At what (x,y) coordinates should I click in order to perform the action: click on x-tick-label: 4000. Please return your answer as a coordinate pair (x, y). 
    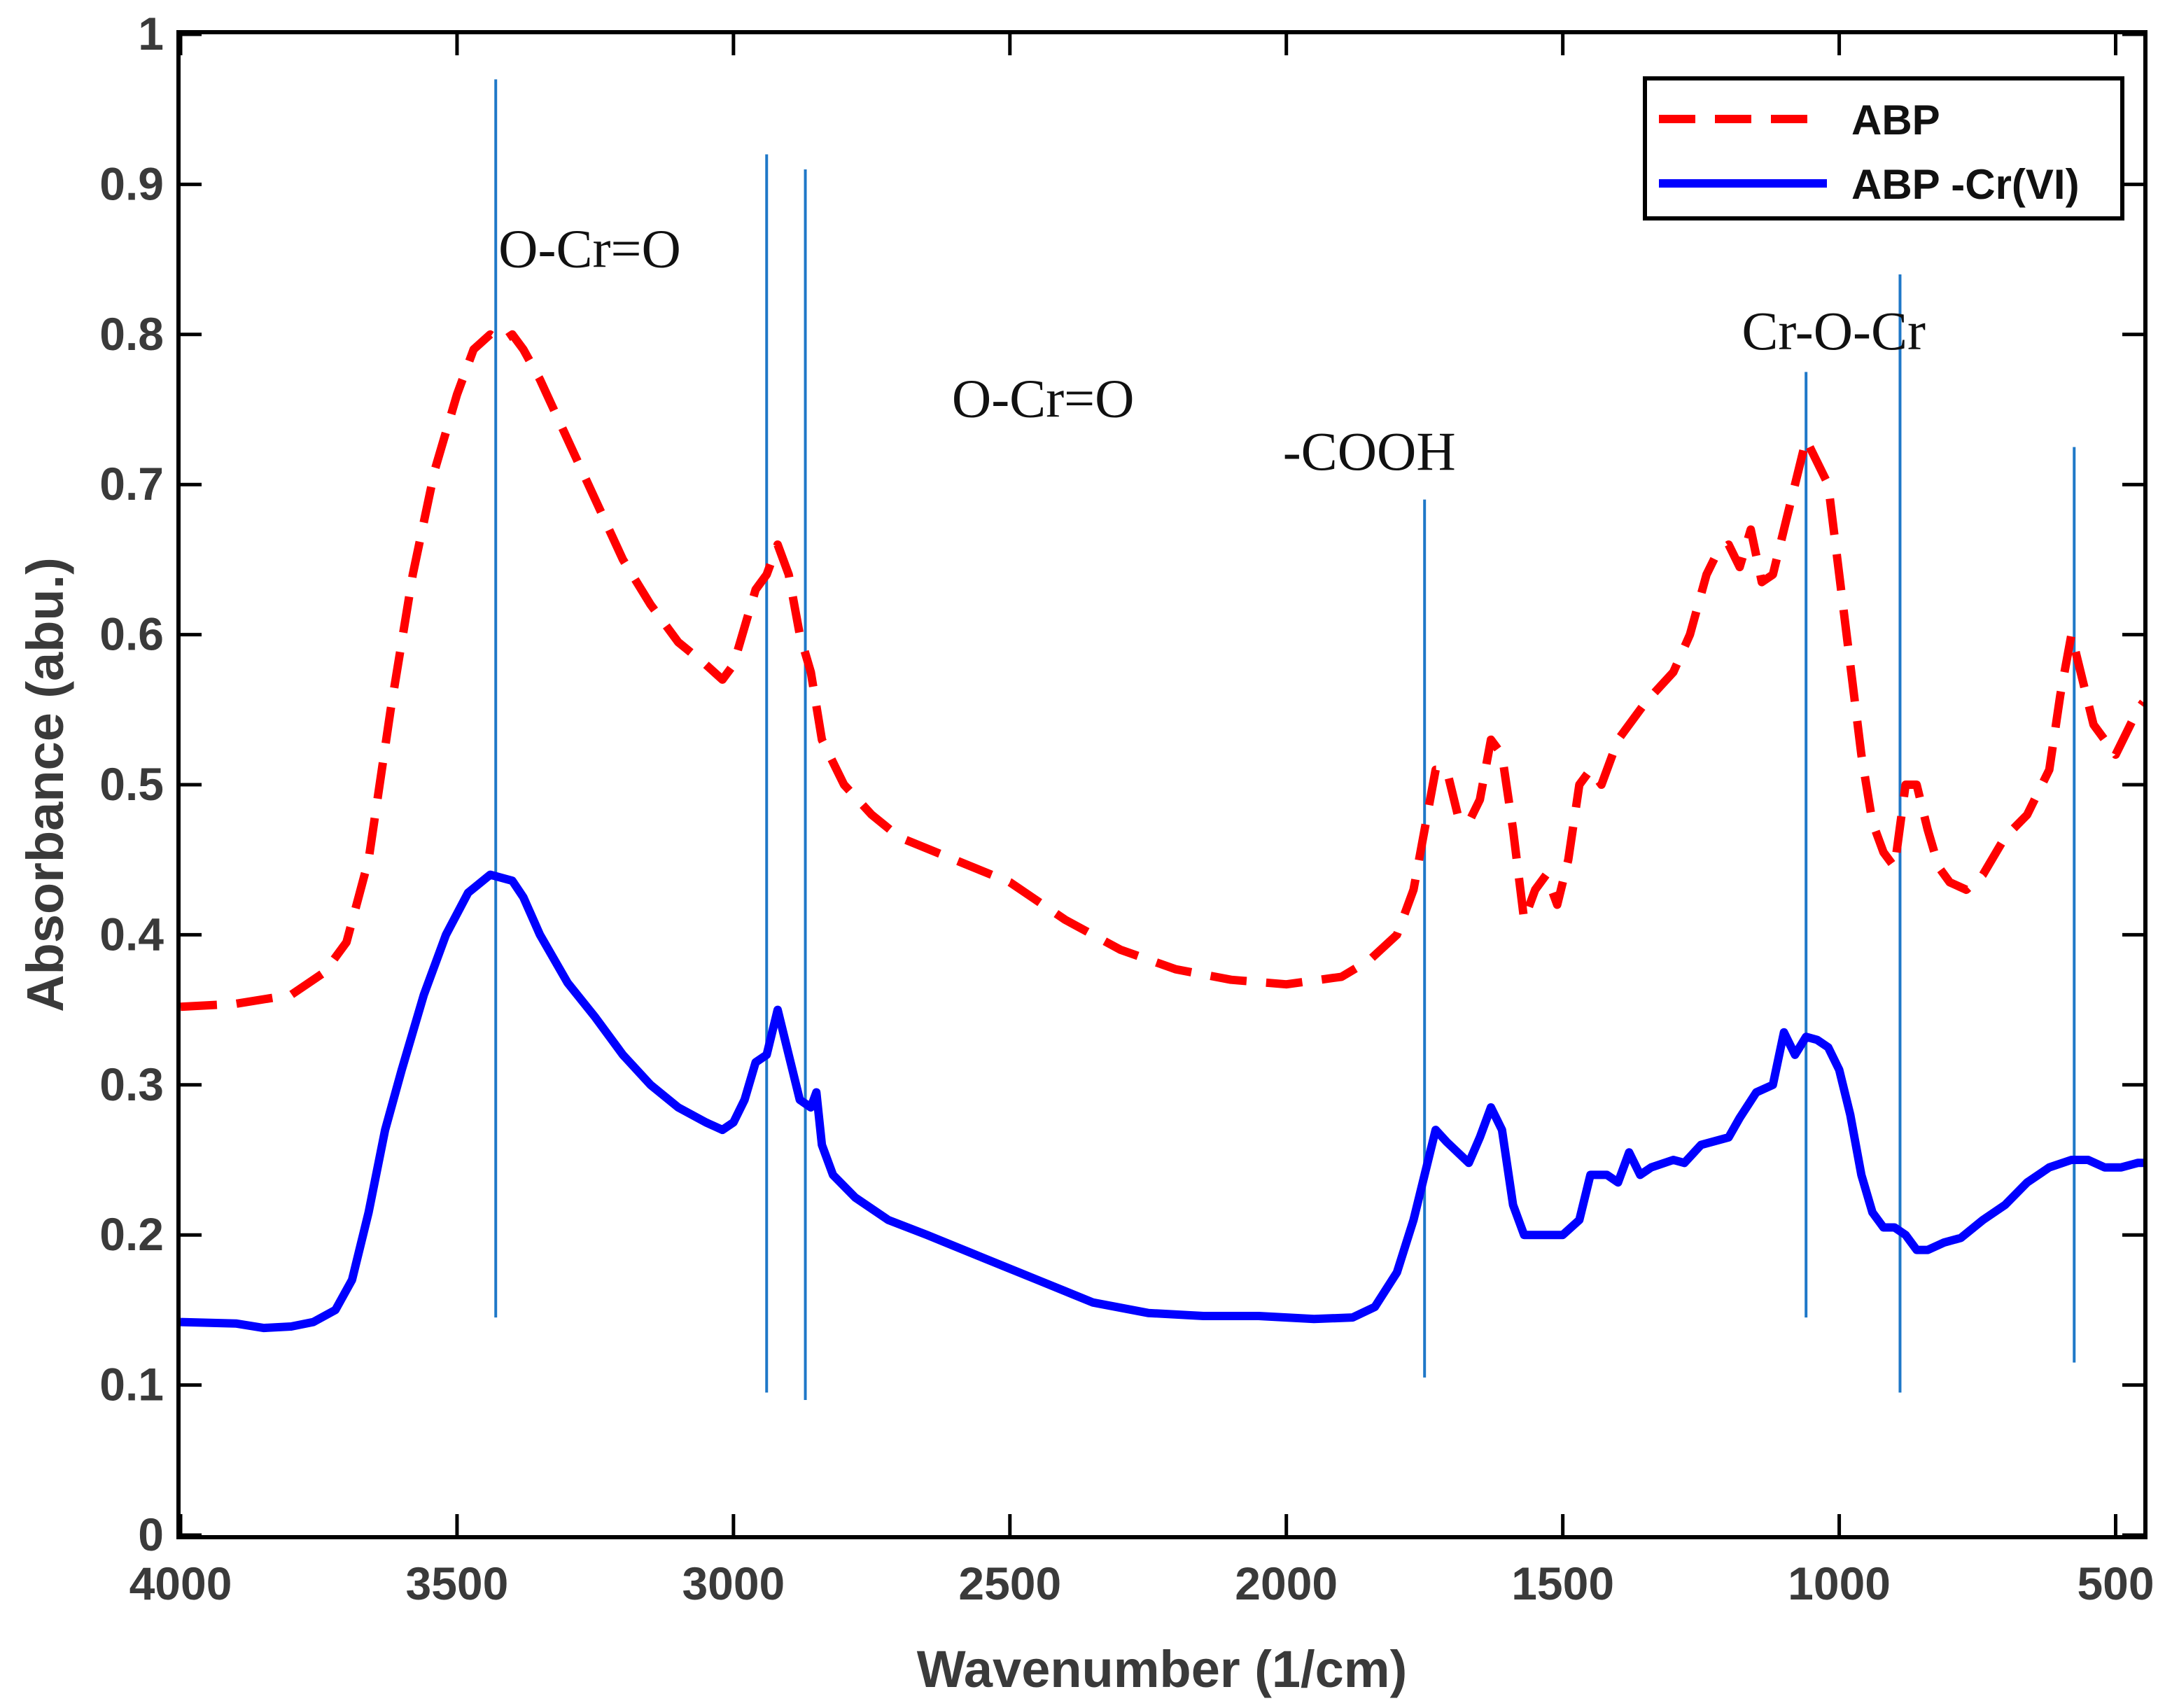
    Looking at the image, I should click on (180, 1583).